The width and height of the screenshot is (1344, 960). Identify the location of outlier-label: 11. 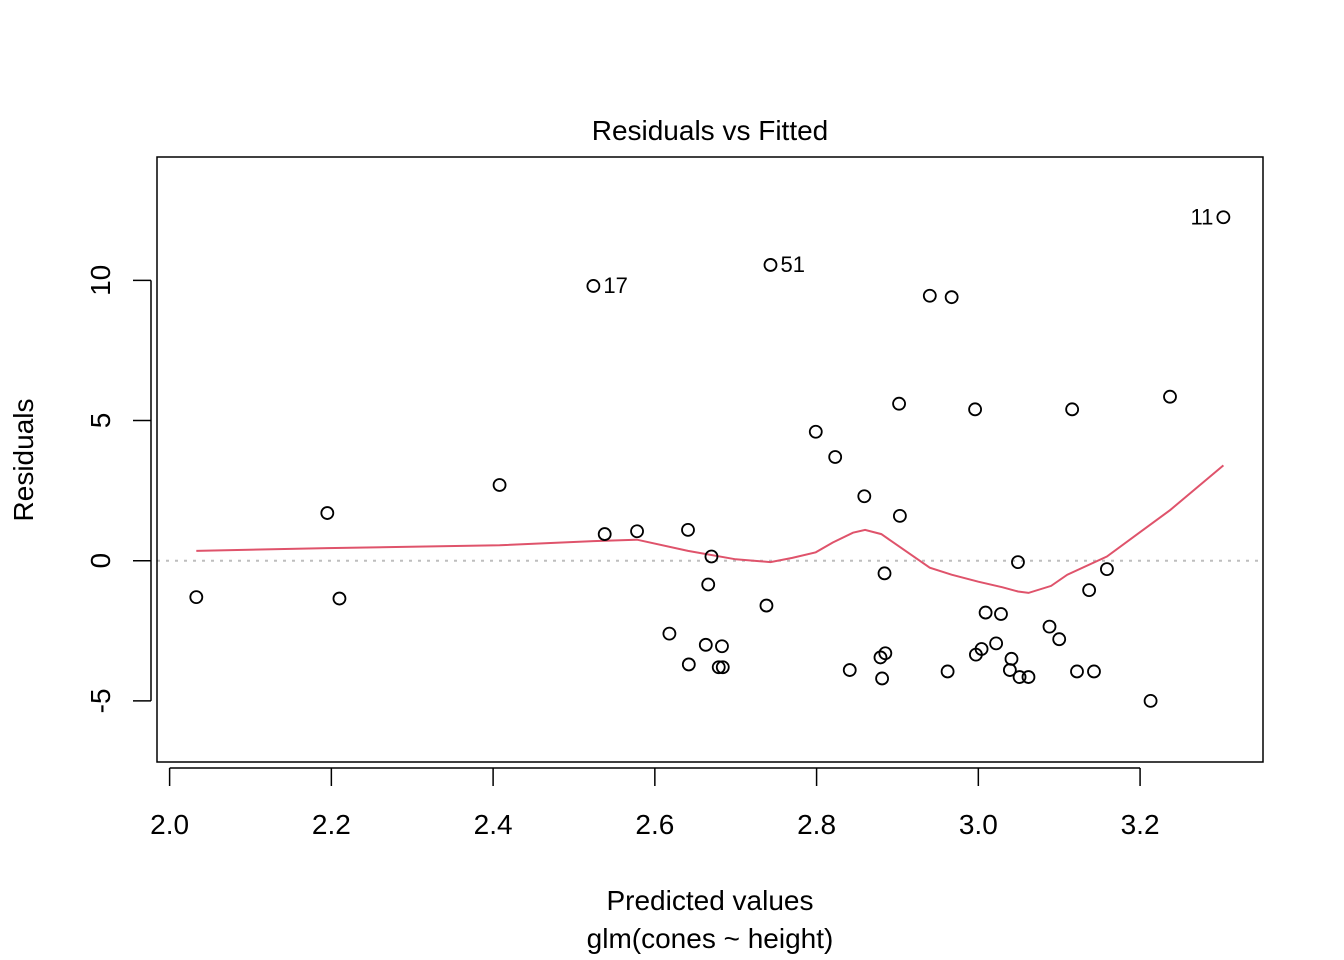
(1202, 216).